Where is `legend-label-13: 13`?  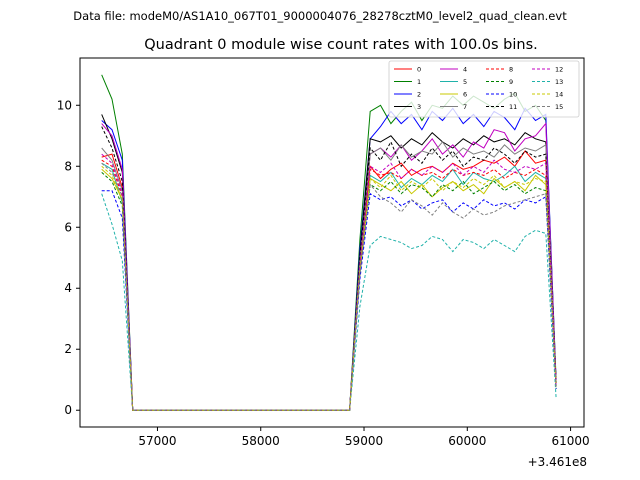
legend-label-13: 13 is located at coordinates (559, 82).